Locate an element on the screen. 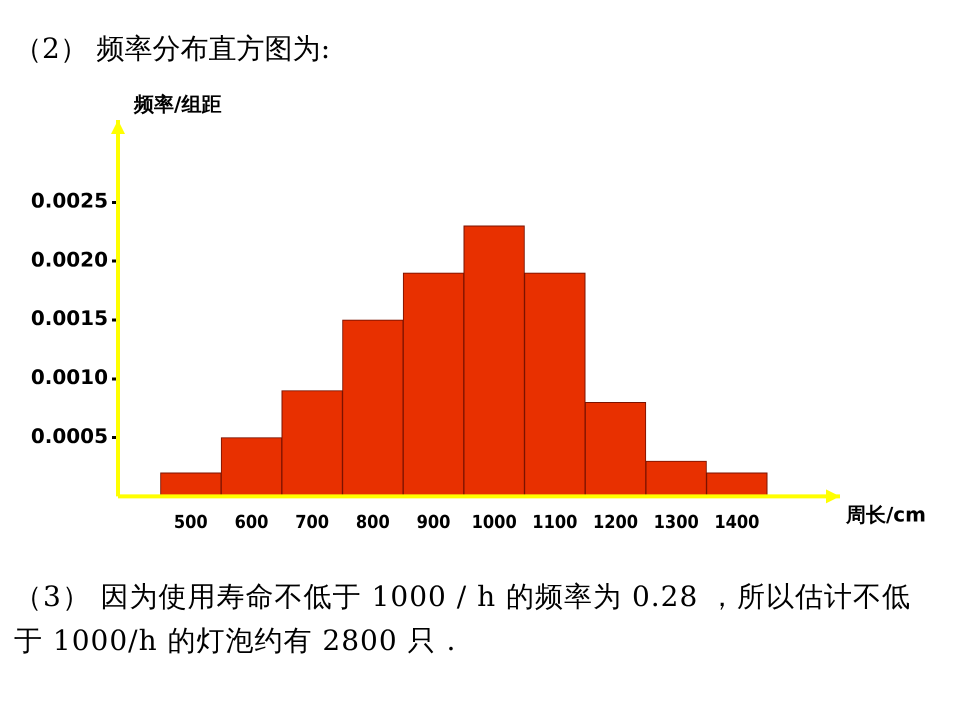  x-tick-label: 1400 is located at coordinates (737, 522).